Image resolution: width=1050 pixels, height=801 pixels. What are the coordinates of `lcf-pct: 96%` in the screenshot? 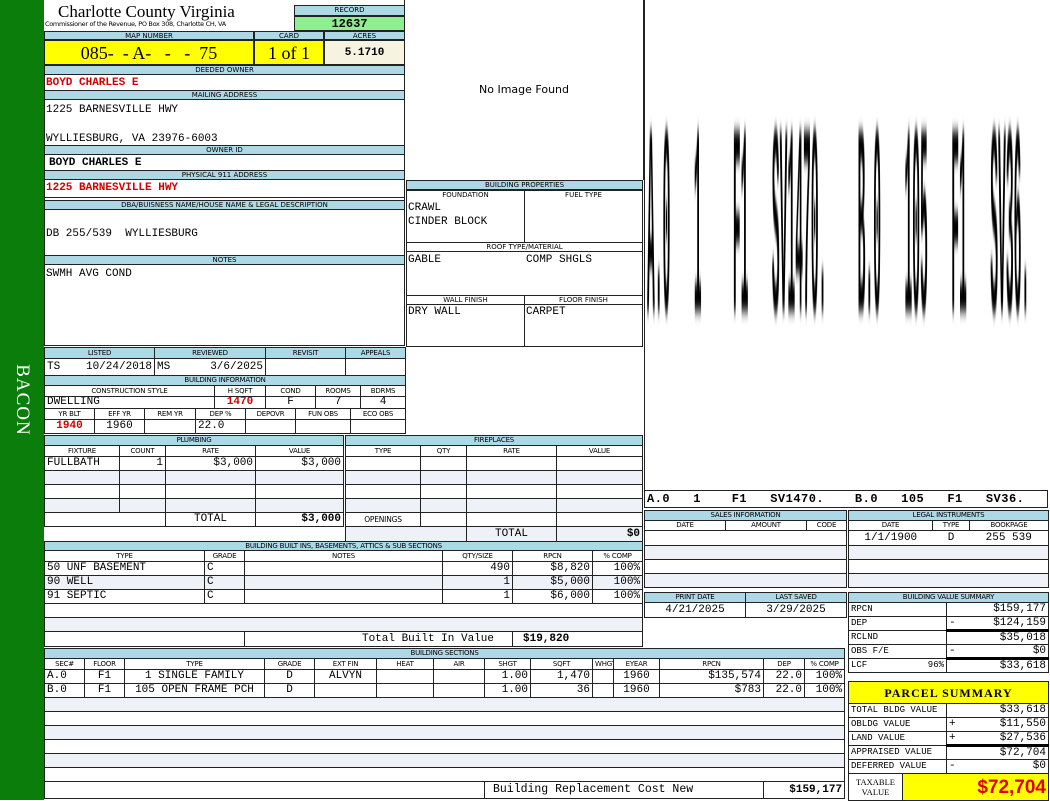 It's located at (935, 665).